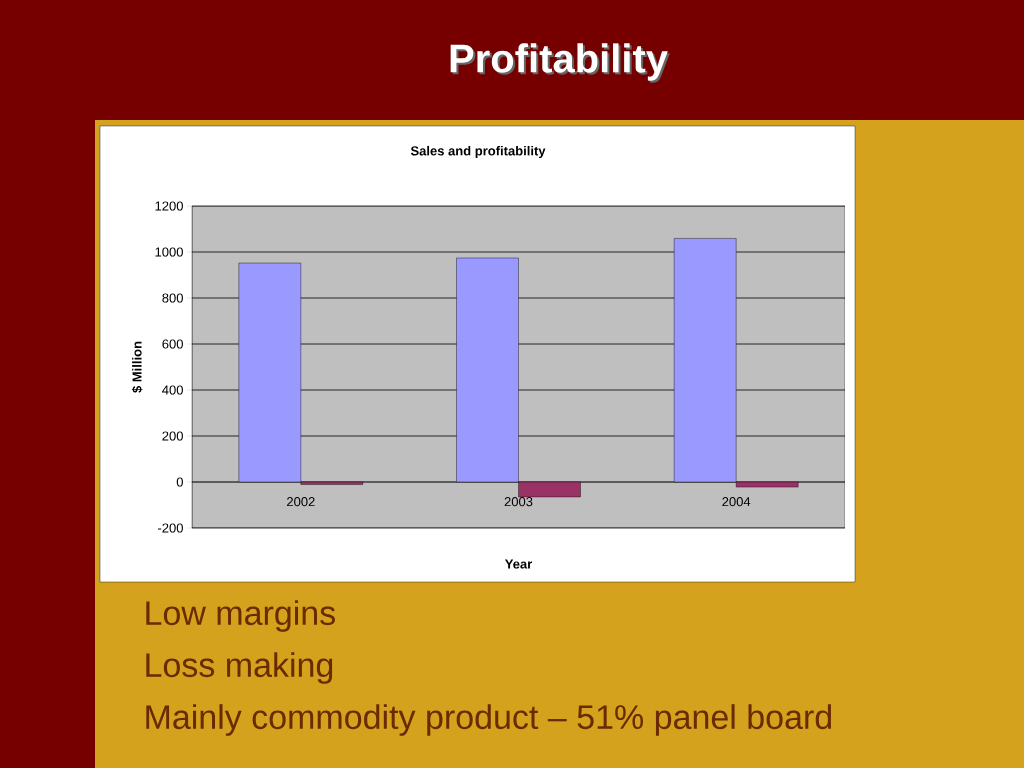  Describe the element at coordinates (239, 668) in the screenshot. I see `text: Loss making` at that location.